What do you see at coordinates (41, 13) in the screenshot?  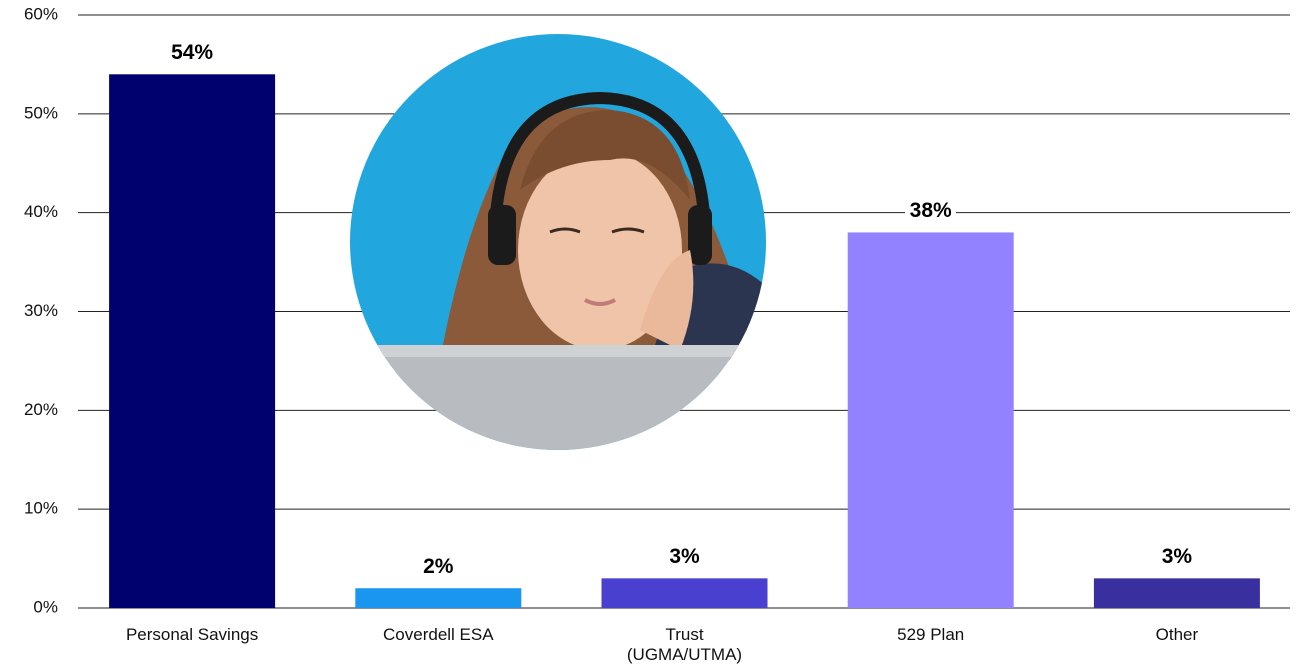 I see `y-tick-label: 60%` at bounding box center [41, 13].